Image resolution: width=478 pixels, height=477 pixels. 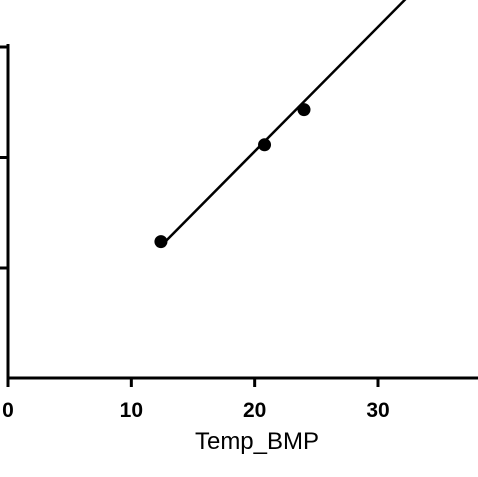 I want to click on data-points, so click(x=232, y=176).